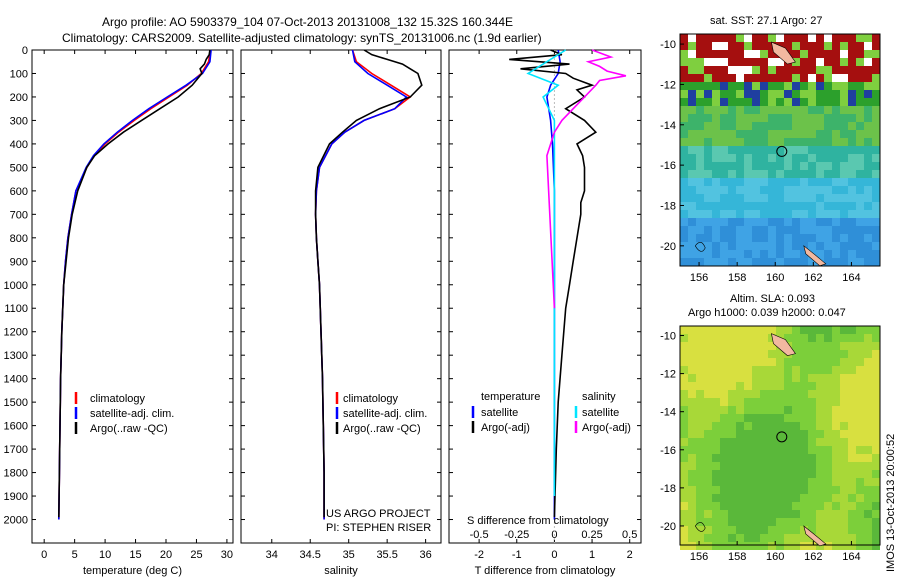 The height and width of the screenshot is (580, 900). Describe the element at coordinates (606, 428) in the screenshot. I see `legend-sal-argo: Argo(-adj)` at that location.